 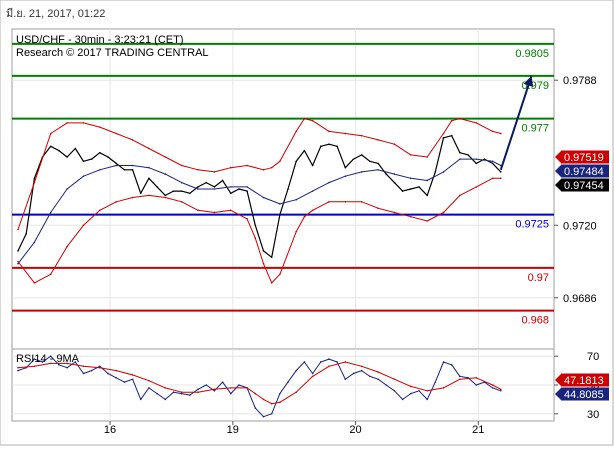 What do you see at coordinates (580, 81) in the screenshot?
I see `y-tick-label: 0.9788` at bounding box center [580, 81].